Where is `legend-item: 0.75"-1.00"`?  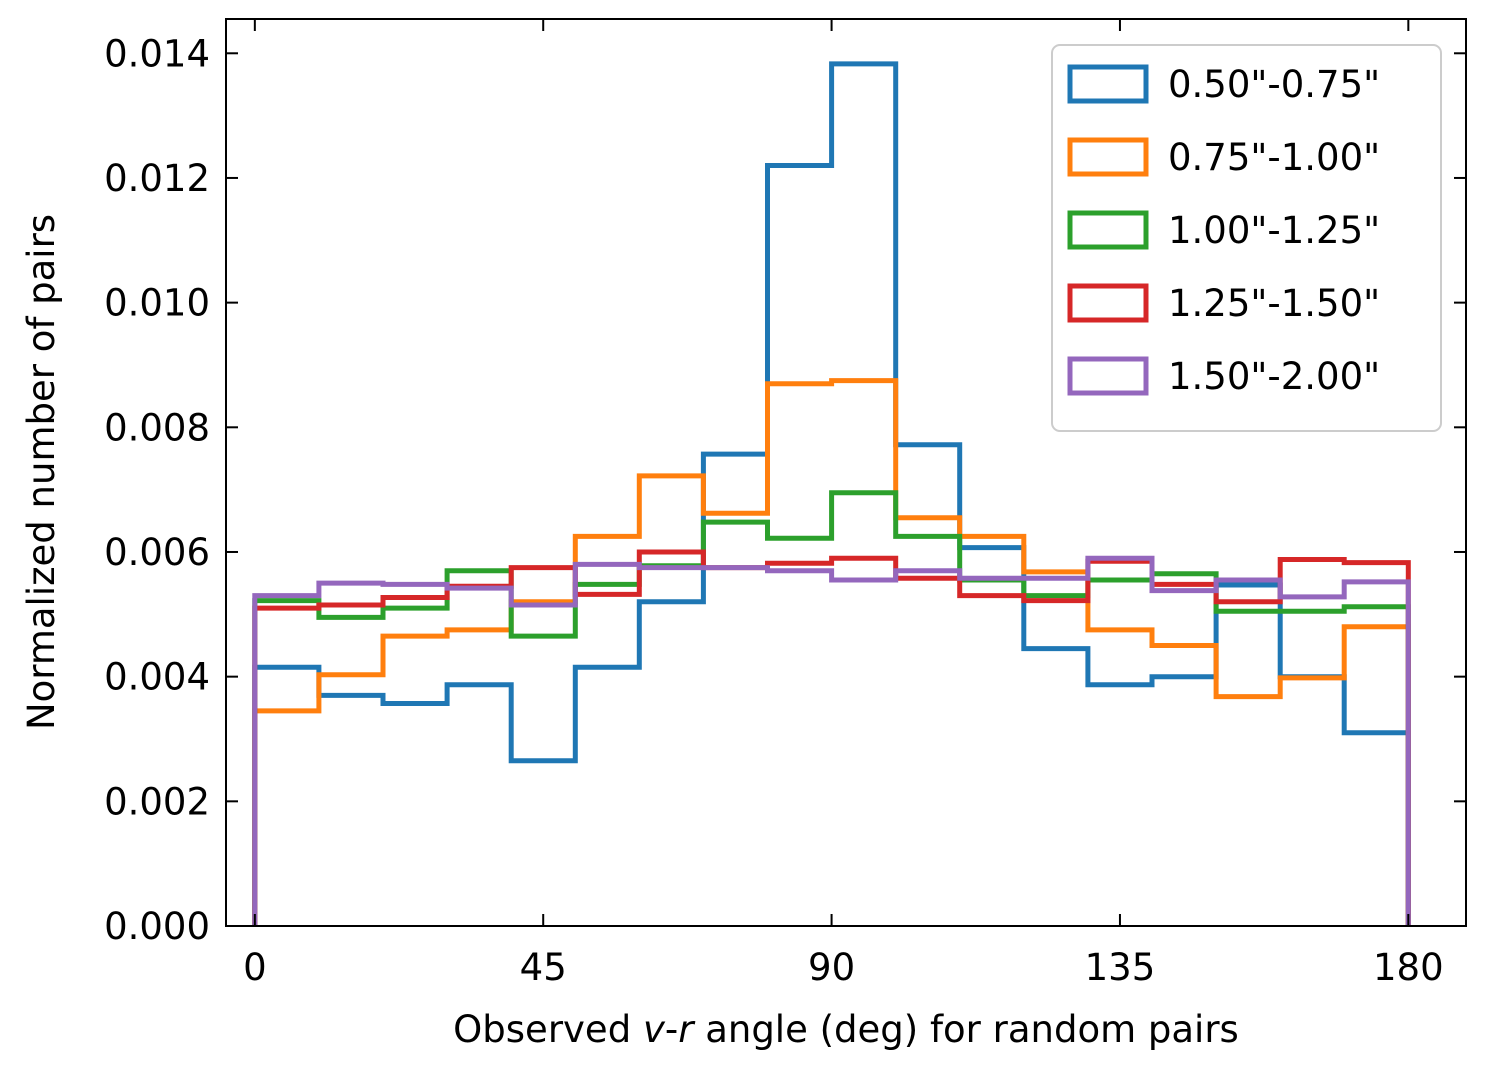 legend-item: 0.75"-1.00" is located at coordinates (1223, 157).